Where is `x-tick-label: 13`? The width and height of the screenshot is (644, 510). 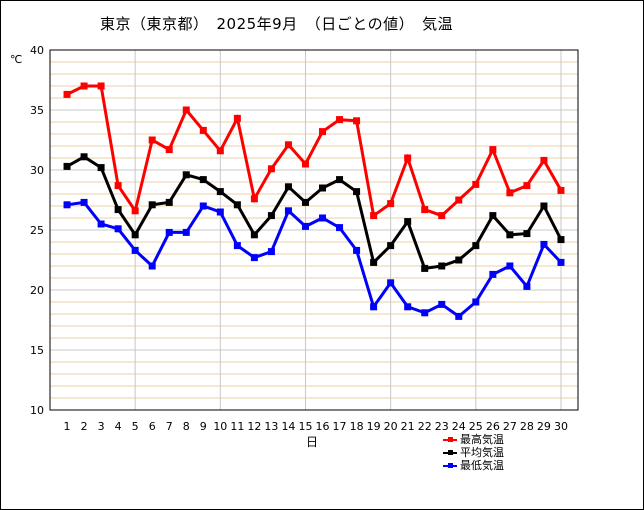 x-tick-label: 13 is located at coordinates (271, 426).